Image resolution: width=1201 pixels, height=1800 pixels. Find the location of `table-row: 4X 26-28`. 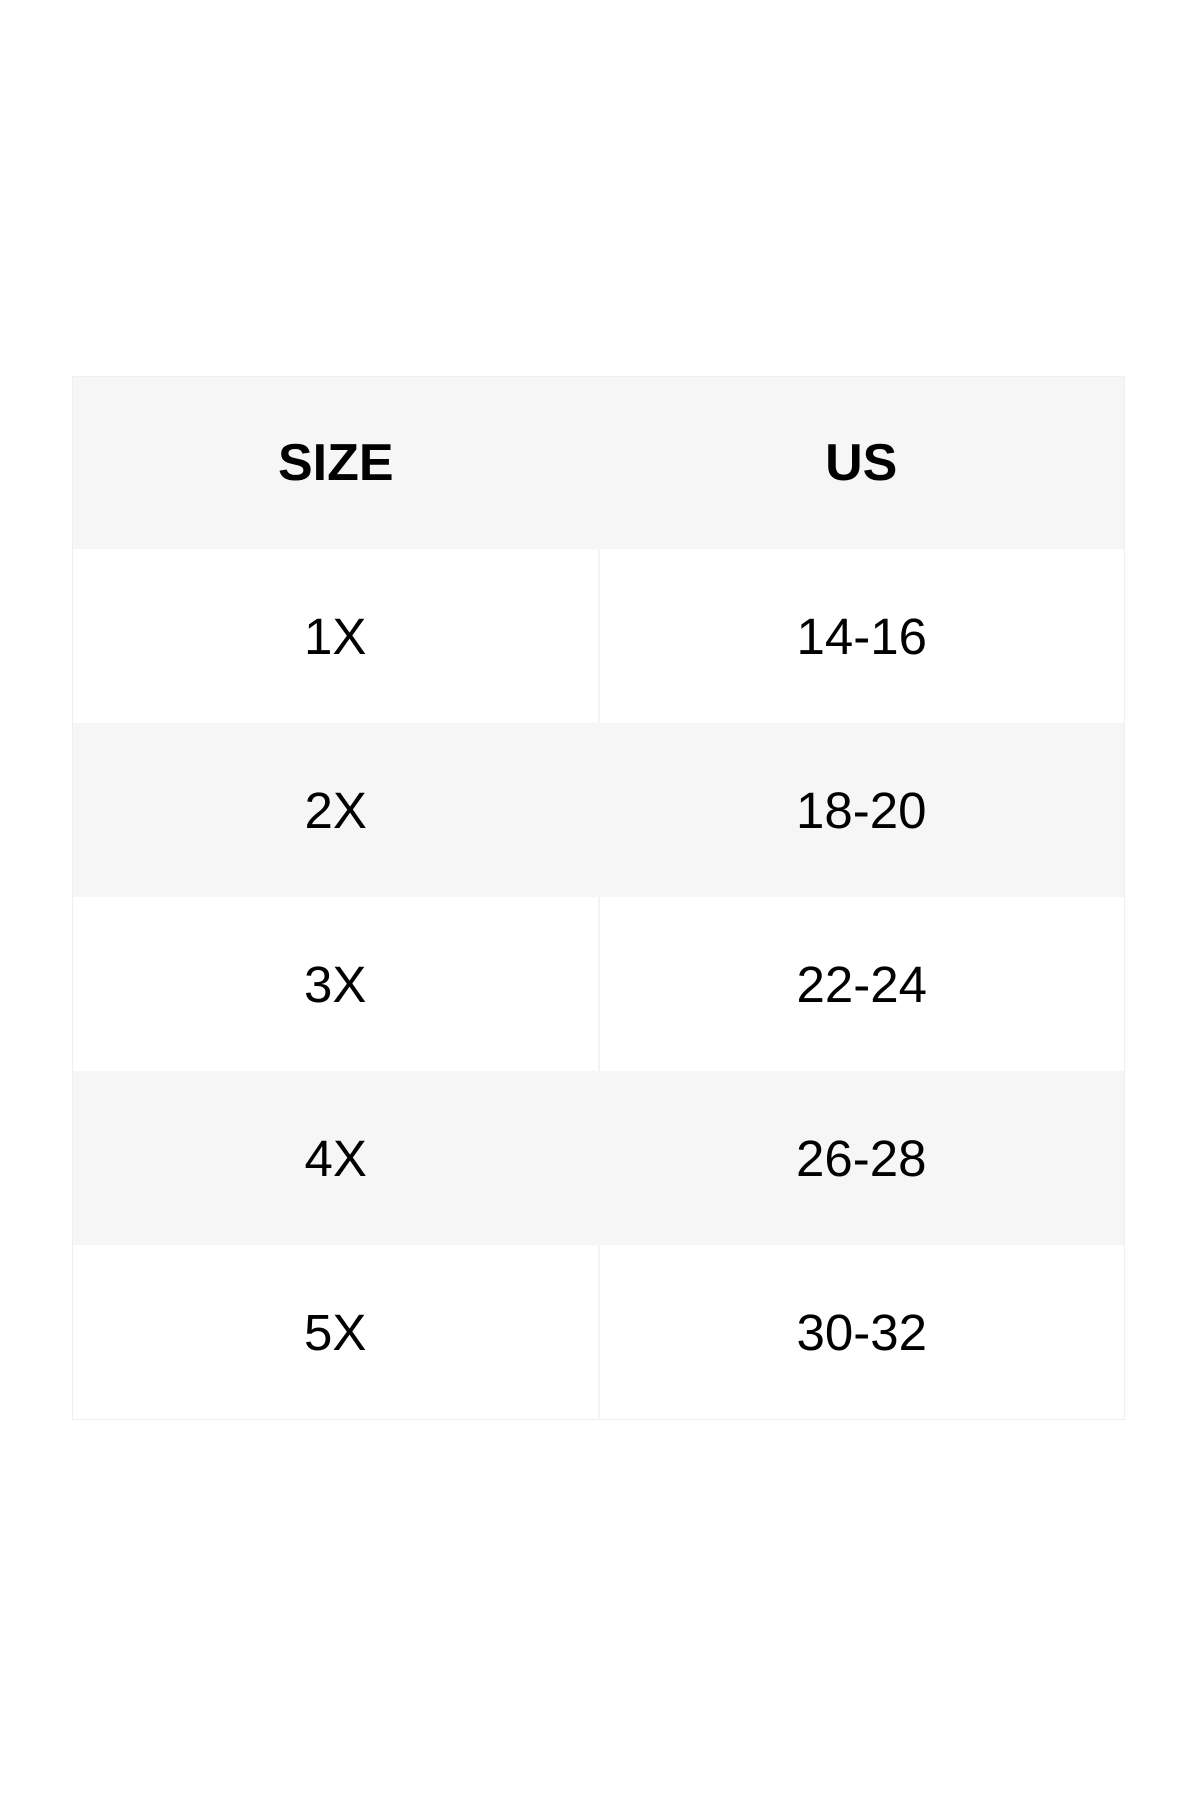

table-row: 4X 26-28 is located at coordinates (598, 1158).